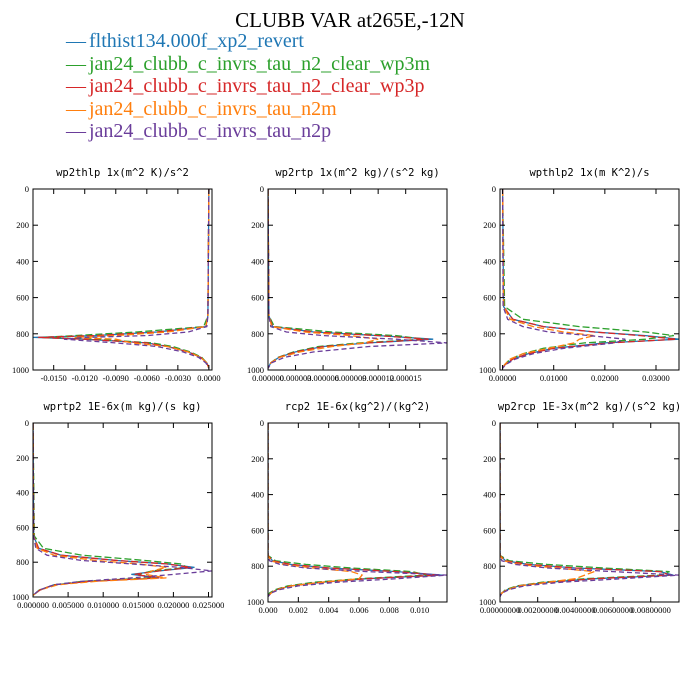  Describe the element at coordinates (103, 605) in the screenshot. I see `x-tick-label: 0.010000` at that location.